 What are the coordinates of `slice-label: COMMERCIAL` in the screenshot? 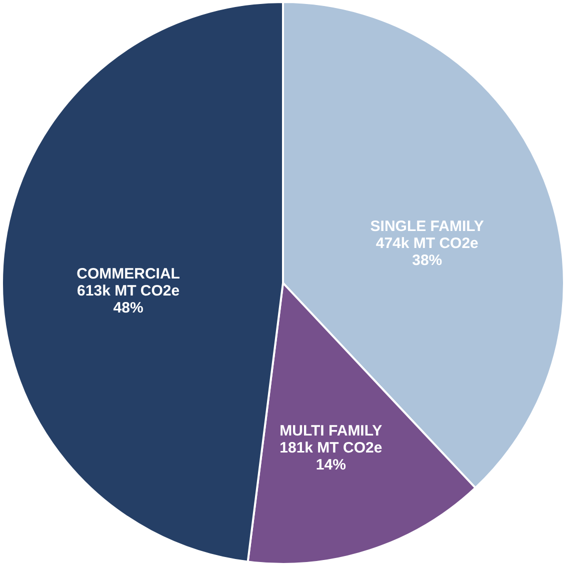 It's located at (128, 273).